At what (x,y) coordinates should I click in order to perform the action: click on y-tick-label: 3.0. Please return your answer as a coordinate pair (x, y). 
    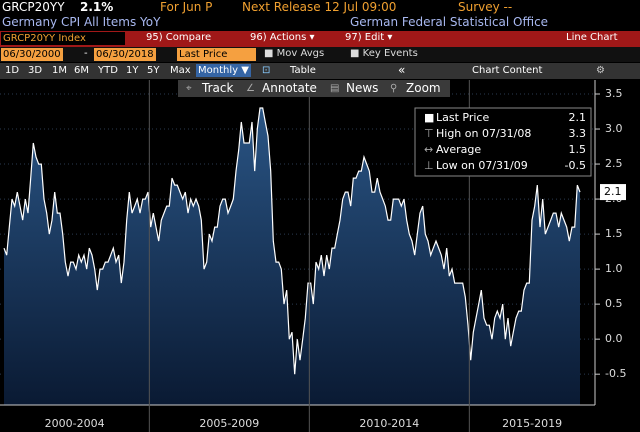
    Looking at the image, I should click on (614, 128).